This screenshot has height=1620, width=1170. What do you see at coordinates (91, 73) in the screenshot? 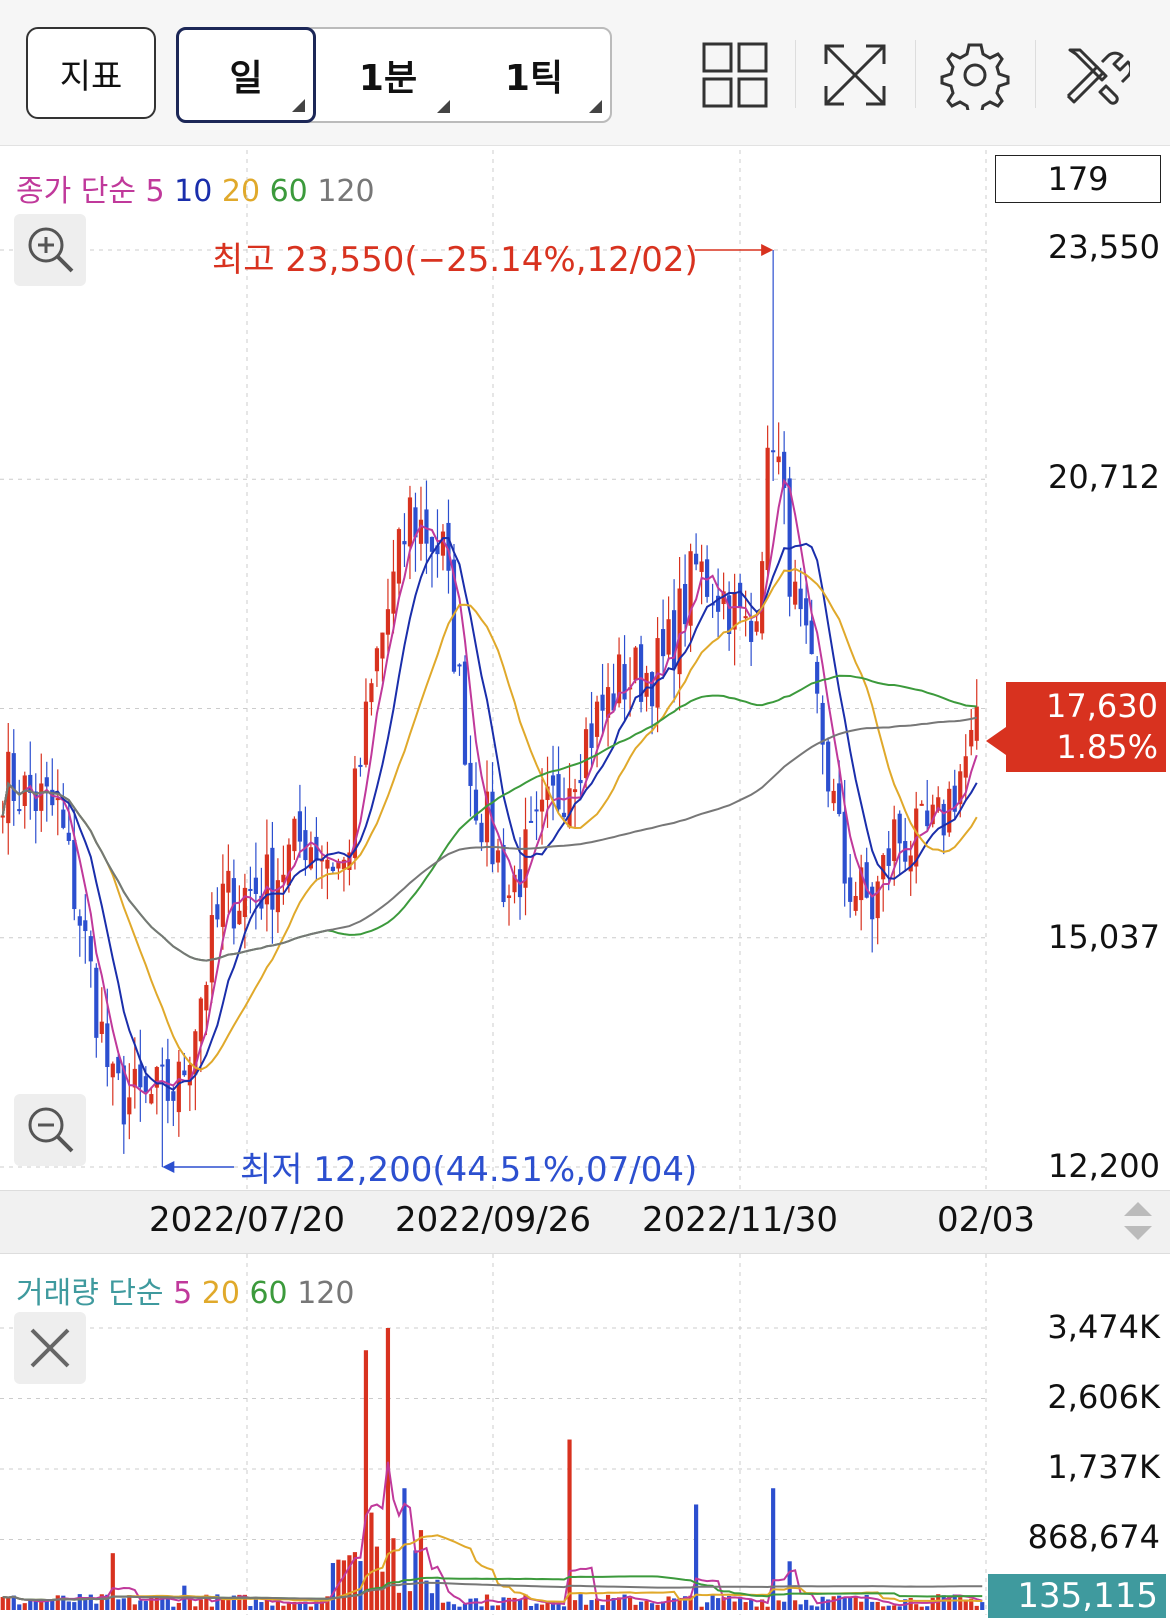
I see `indicator-button: 지표` at bounding box center [91, 73].